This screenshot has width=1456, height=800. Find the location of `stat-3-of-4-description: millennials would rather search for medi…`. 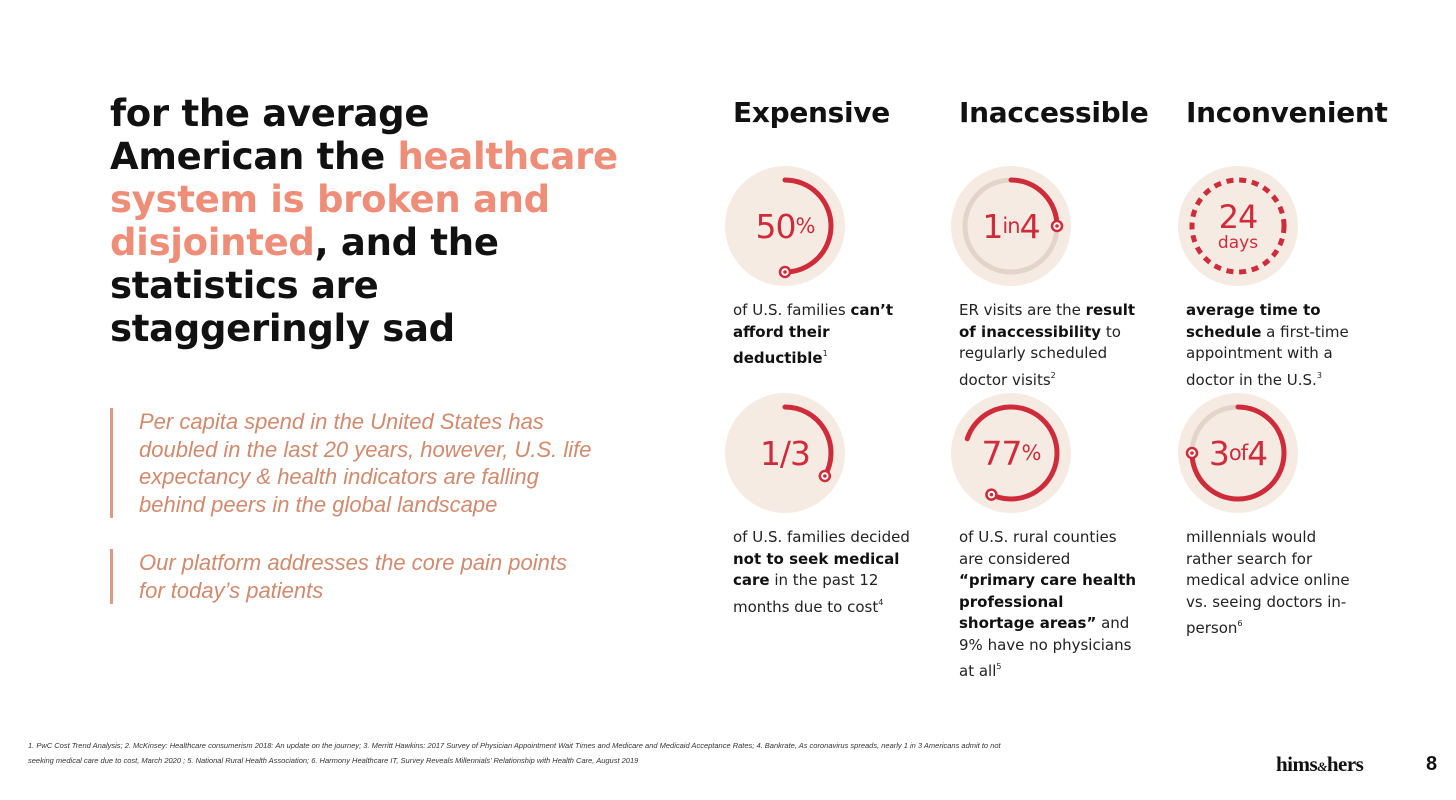

stat-3-of-4-description: millennials would rather search for medi… is located at coordinates (1268, 582).